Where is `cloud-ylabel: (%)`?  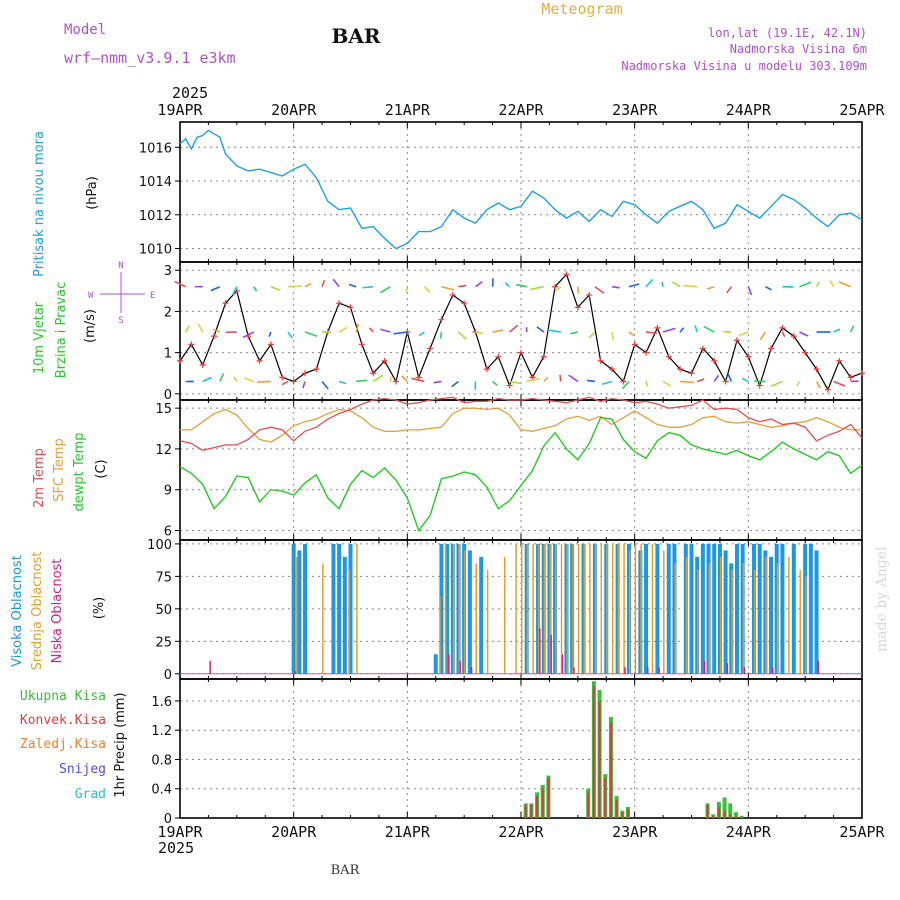 cloud-ylabel: (%) is located at coordinates (99, 608).